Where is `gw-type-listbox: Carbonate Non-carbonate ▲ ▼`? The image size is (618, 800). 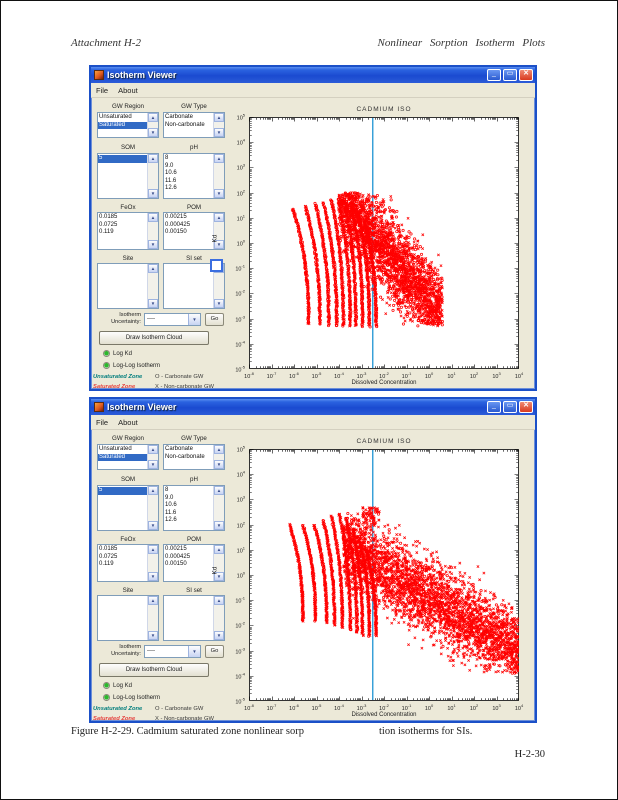 gw-type-listbox: Carbonate Non-carbonate ▲ ▼ is located at coordinates (194, 125).